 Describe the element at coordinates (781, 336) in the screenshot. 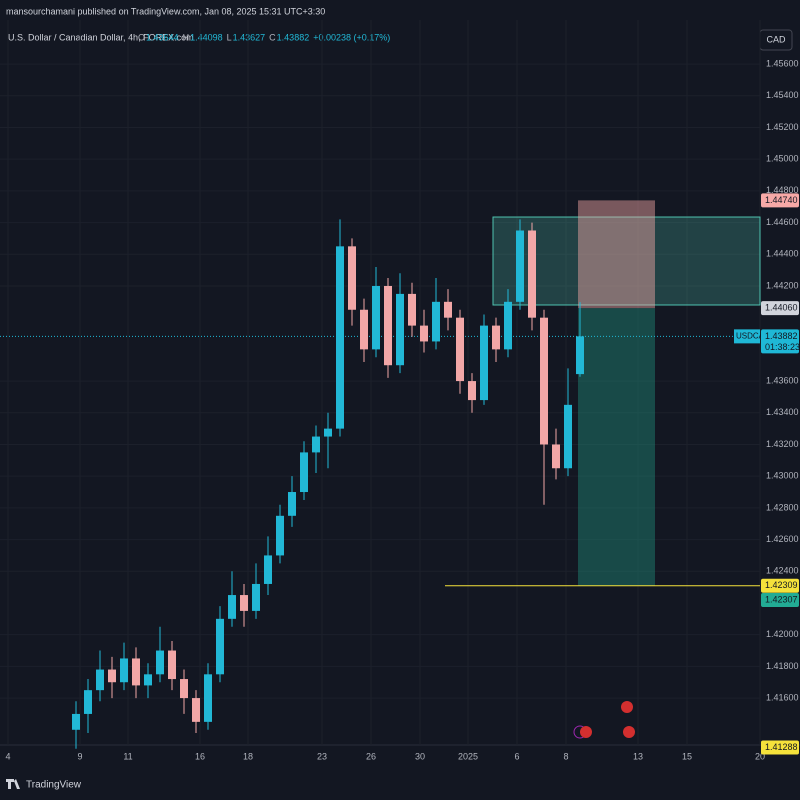

I see `last-price-label: 1.43882` at that location.